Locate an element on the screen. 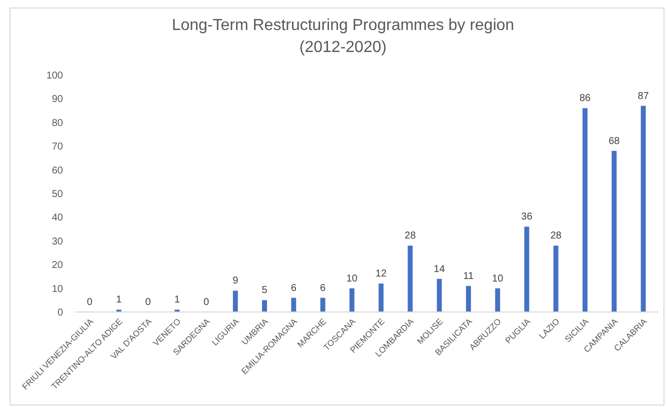 The width and height of the screenshot is (666, 407). data-label: 14 is located at coordinates (440, 269).